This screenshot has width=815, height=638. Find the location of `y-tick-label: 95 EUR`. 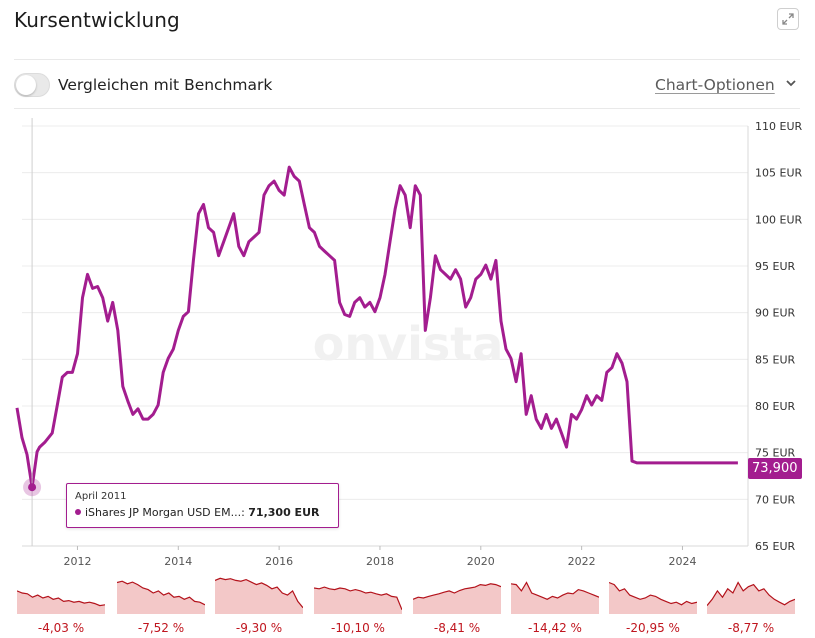

y-tick-label: 95 EUR is located at coordinates (775, 266).